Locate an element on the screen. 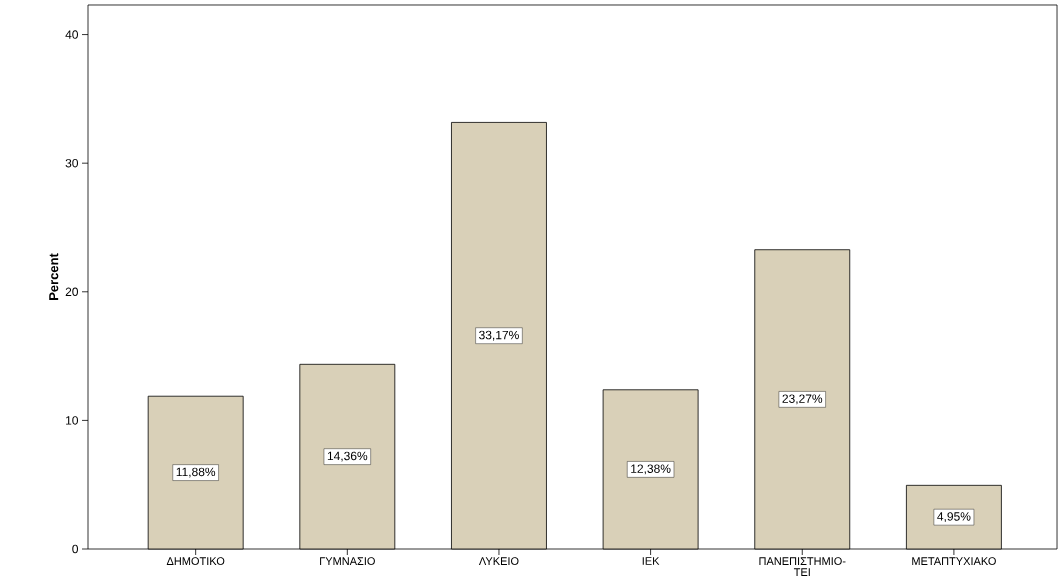  x-tick-label: ΙΕΚ is located at coordinates (651, 561).